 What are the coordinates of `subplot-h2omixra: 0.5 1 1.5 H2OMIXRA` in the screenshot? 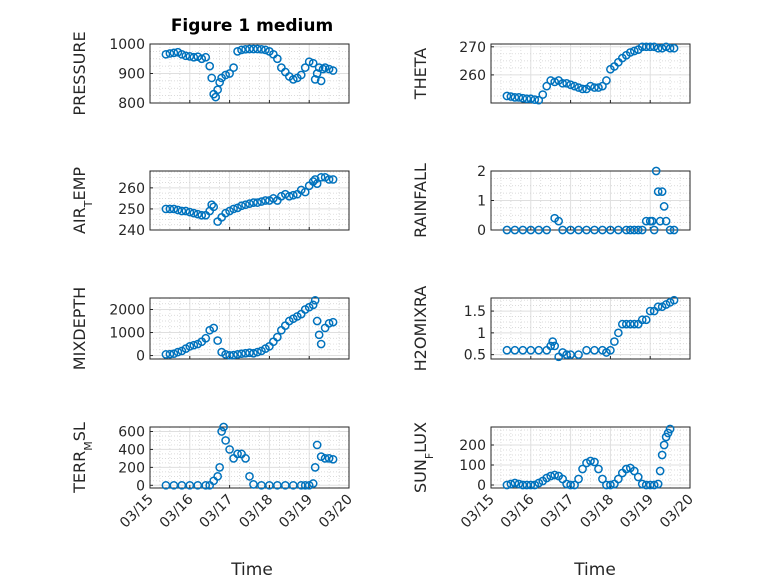 It's located at (551, 329).